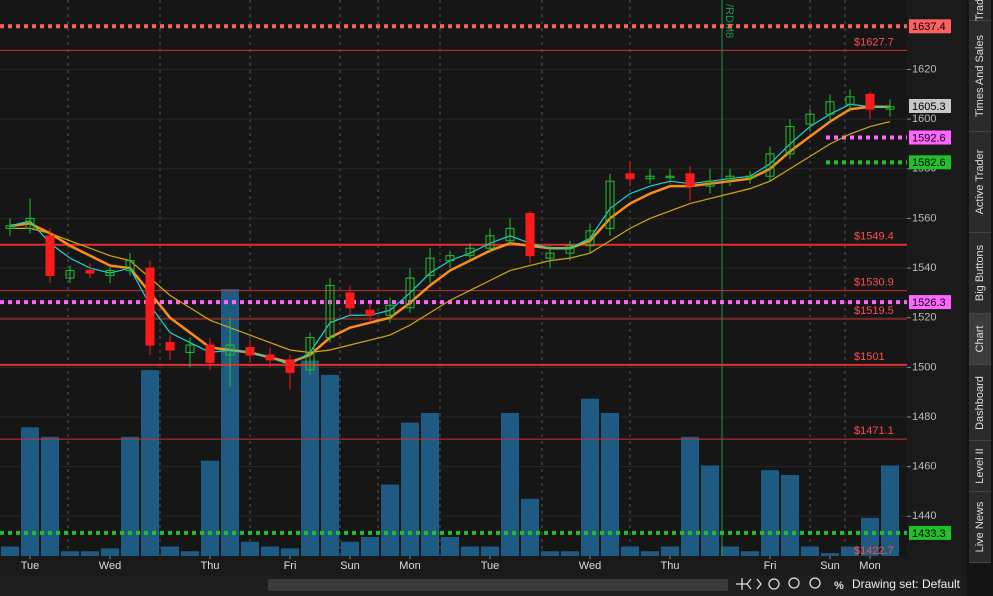 The width and height of the screenshot is (993, 596). Describe the element at coordinates (839, 586) in the screenshot. I see `percent-tool: %` at that location.